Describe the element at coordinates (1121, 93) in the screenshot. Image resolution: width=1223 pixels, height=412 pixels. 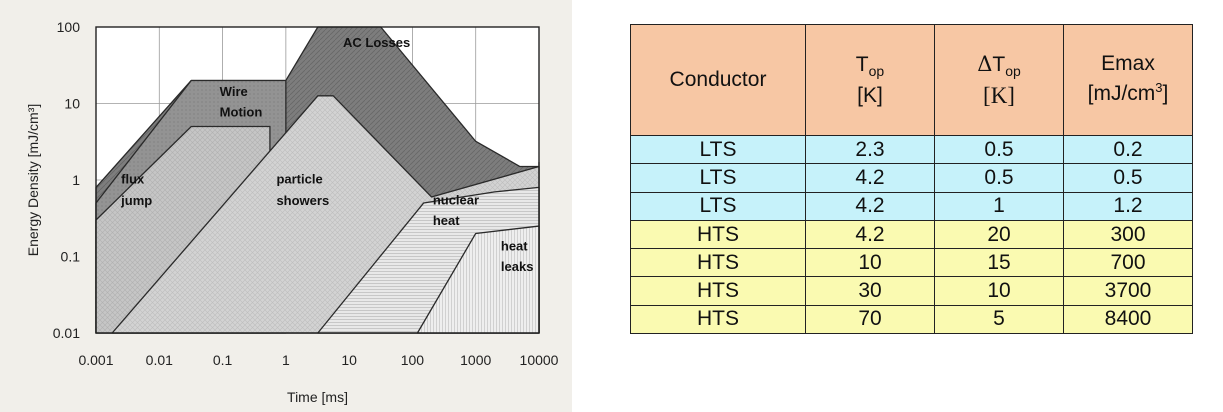
I see `header-emax-unit: [mJ/cm` at that location.